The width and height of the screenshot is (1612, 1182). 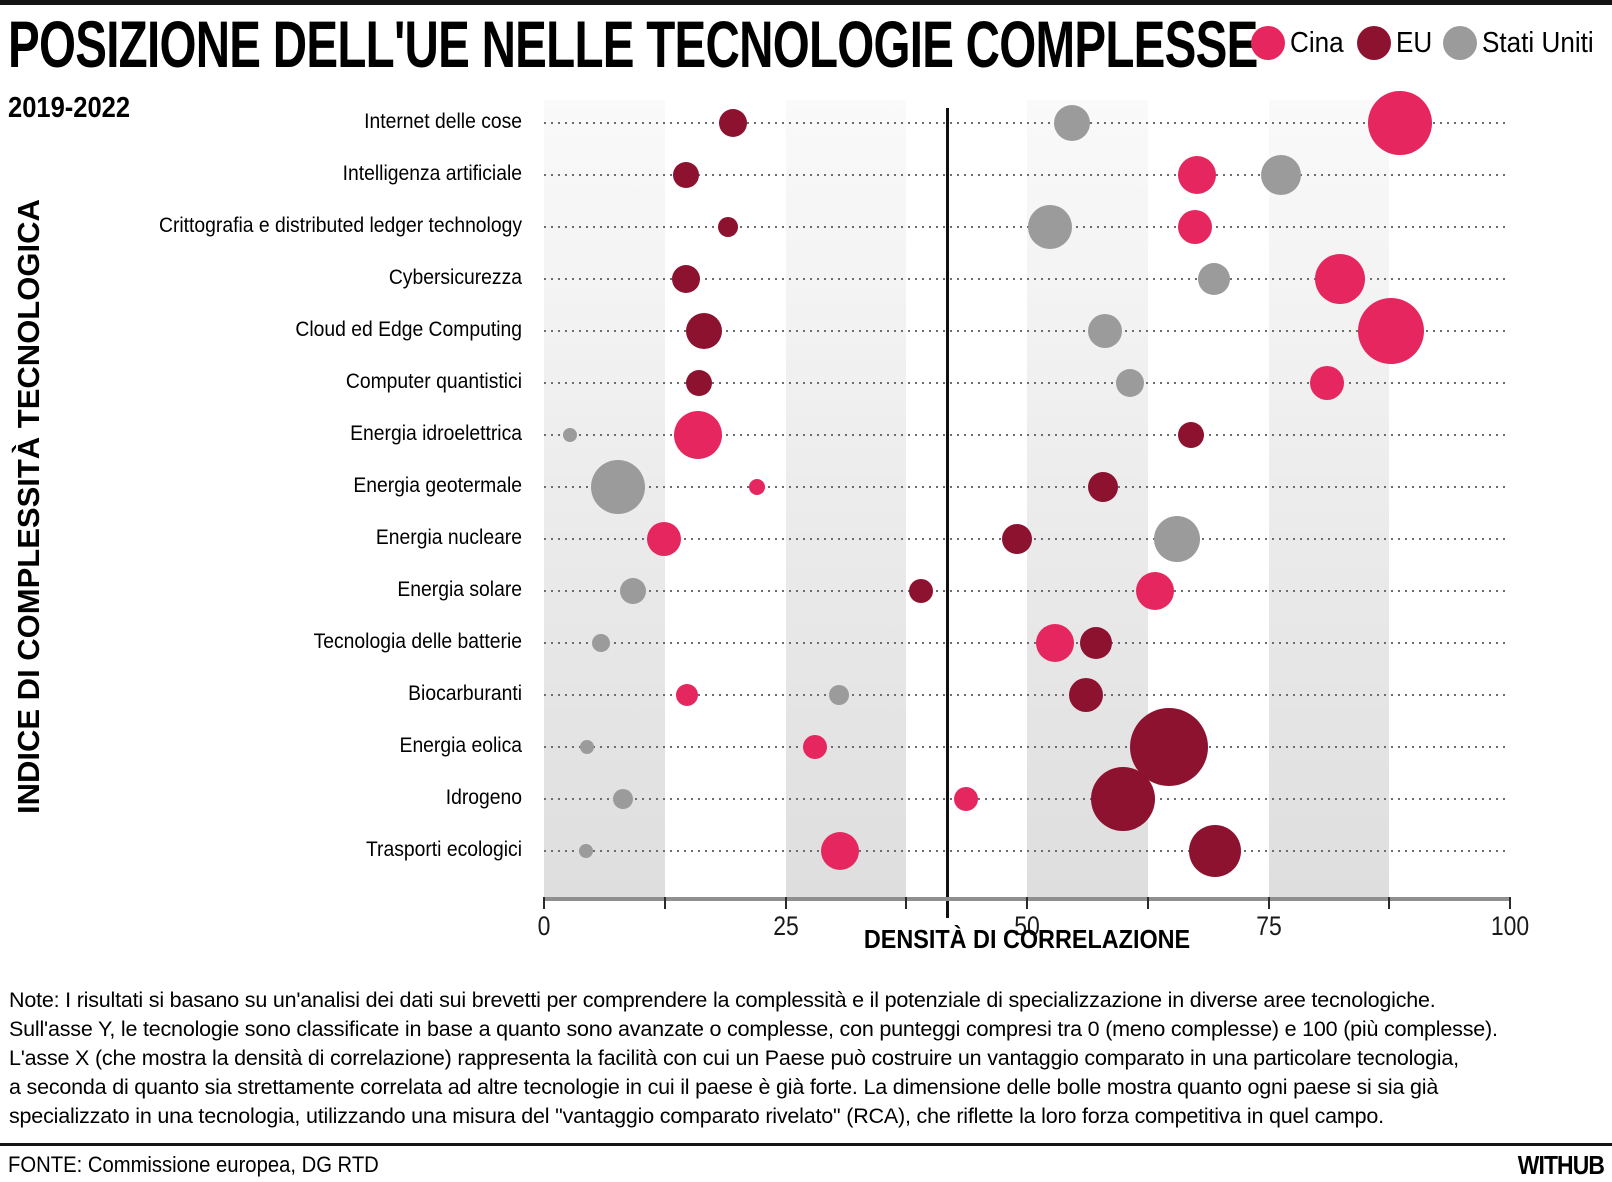 I want to click on category-label: Energia idroelettrica, so click(x=436, y=433).